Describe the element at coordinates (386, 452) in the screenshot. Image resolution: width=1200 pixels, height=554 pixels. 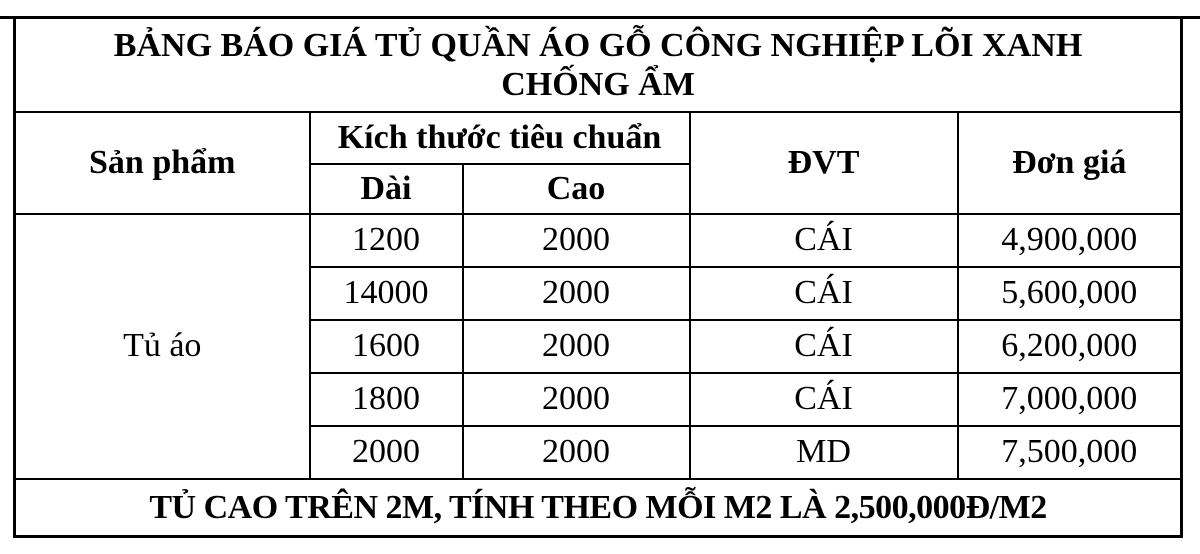
I see `length-cell: 2000` at that location.